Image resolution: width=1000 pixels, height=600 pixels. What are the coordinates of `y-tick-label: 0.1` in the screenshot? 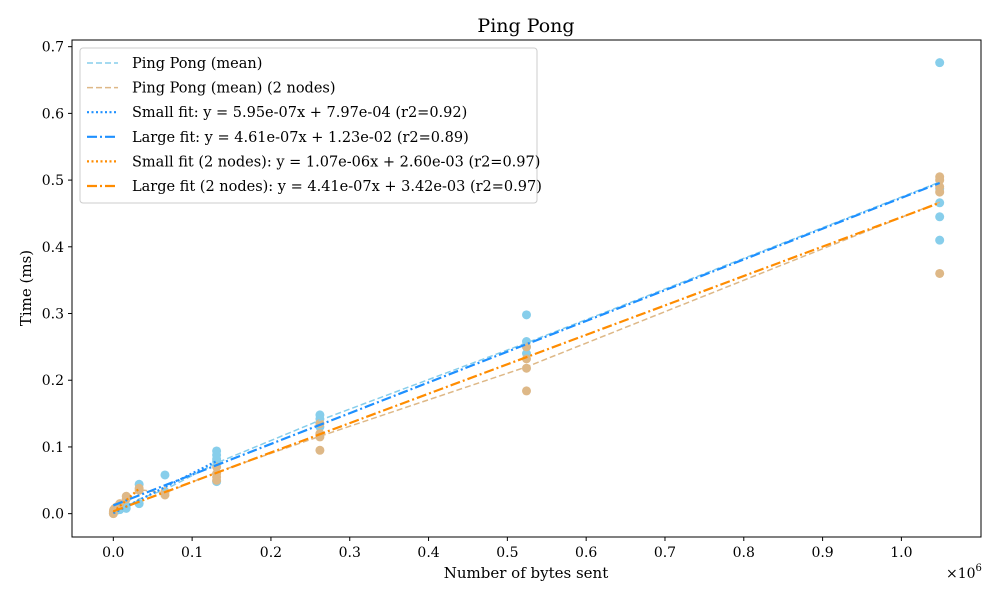 It's located at (53, 448).